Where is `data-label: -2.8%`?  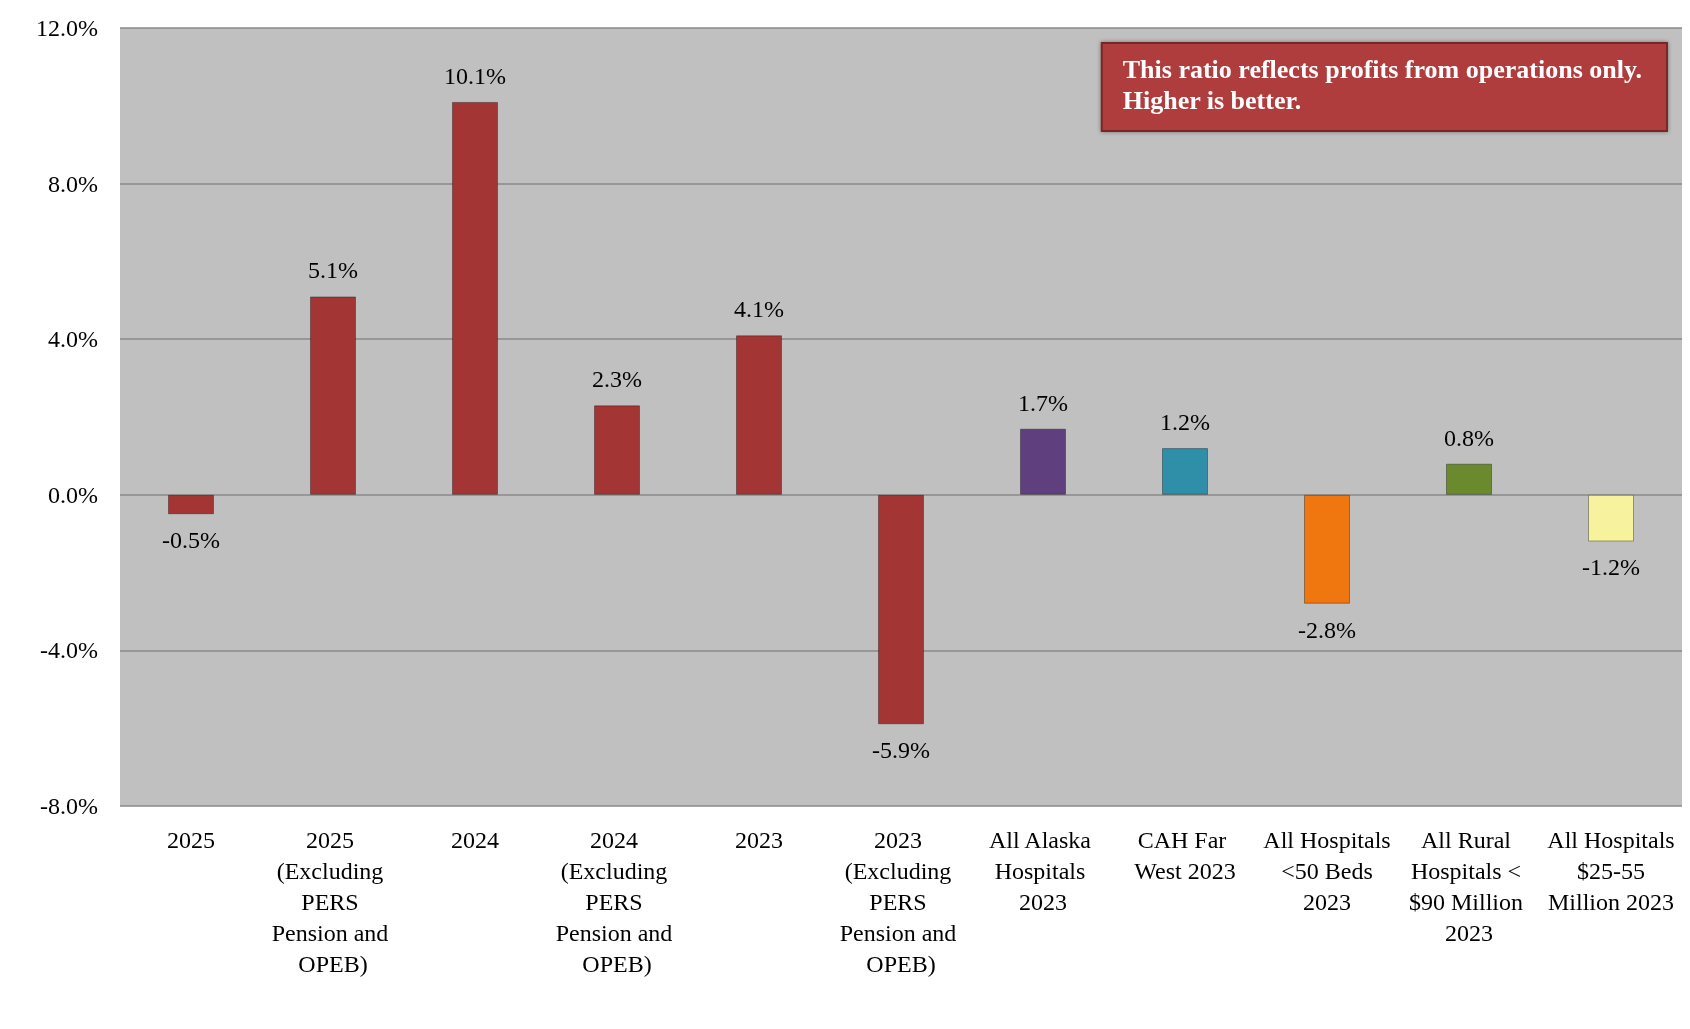 data-label: -2.8% is located at coordinates (1327, 629).